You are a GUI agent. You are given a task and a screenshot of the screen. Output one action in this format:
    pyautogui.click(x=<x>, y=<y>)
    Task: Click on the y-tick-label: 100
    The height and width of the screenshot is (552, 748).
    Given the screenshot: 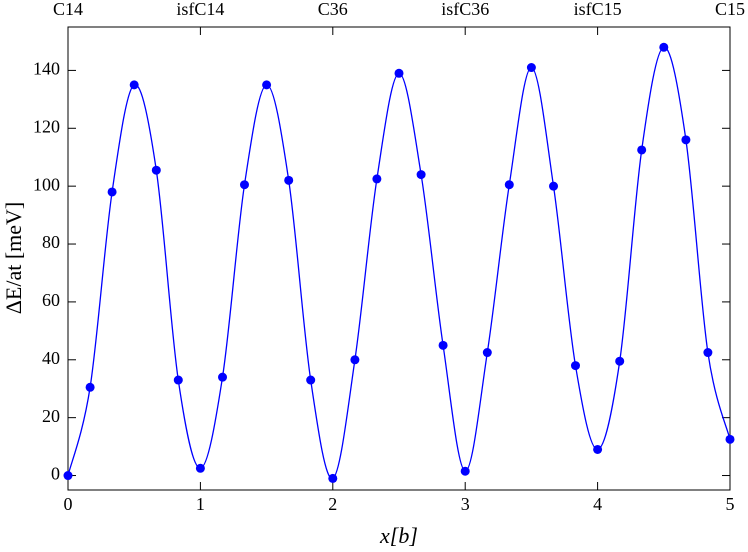 What is the action you would take?
    pyautogui.click(x=46, y=184)
    